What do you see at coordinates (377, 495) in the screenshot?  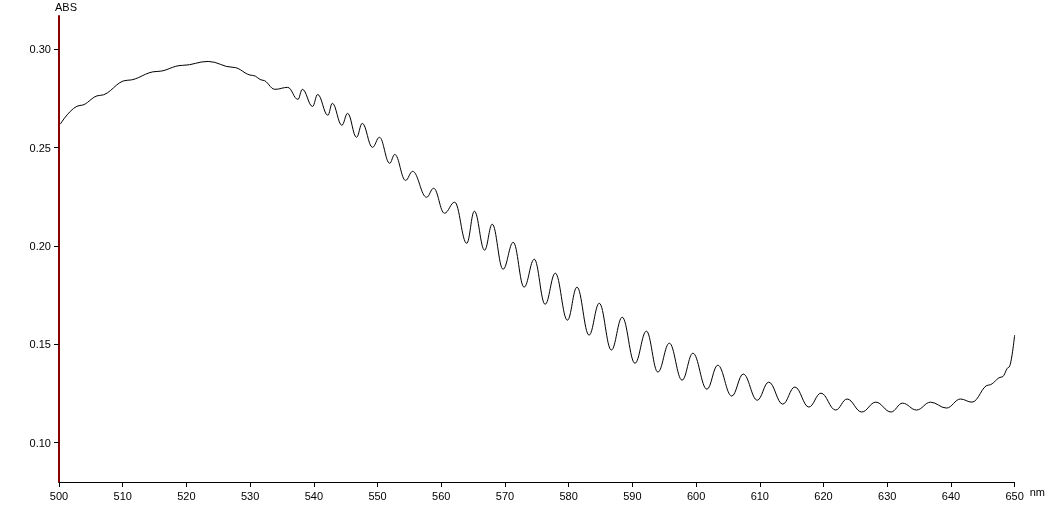 I see `x-tick-label: 550` at bounding box center [377, 495].